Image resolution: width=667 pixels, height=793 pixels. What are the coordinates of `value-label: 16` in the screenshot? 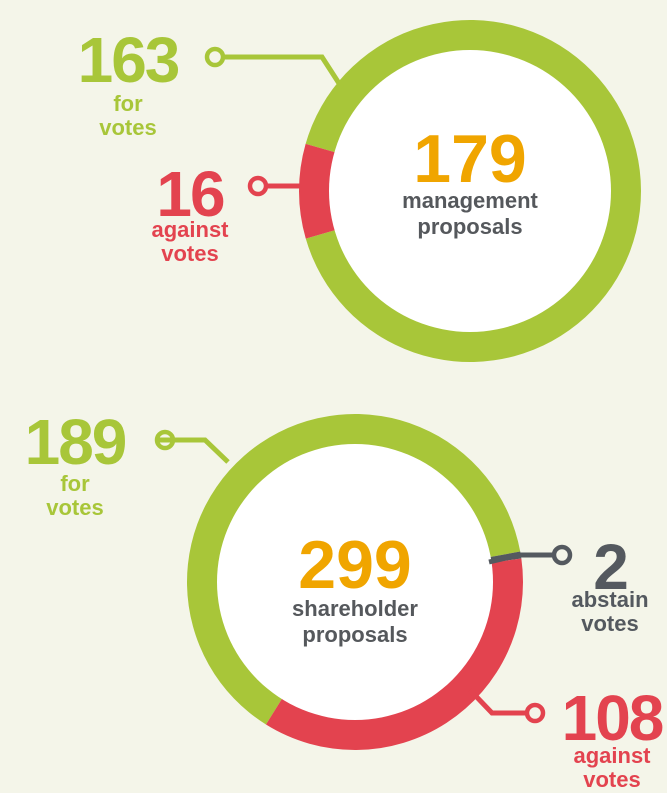 It's located at (190, 194).